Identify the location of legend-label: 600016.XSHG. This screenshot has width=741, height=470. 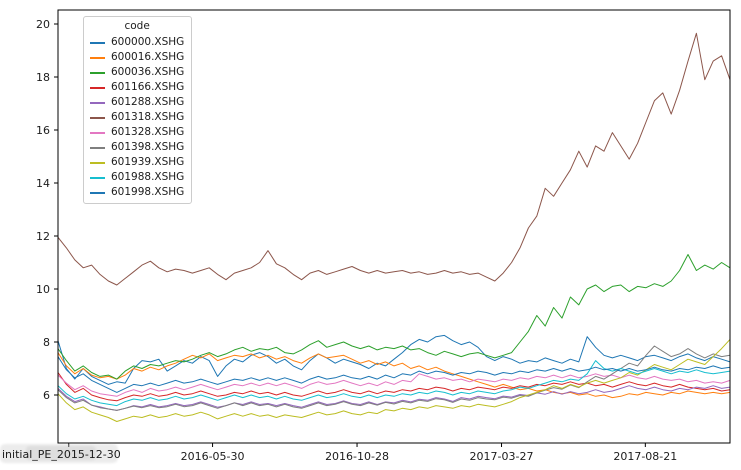
(148, 57).